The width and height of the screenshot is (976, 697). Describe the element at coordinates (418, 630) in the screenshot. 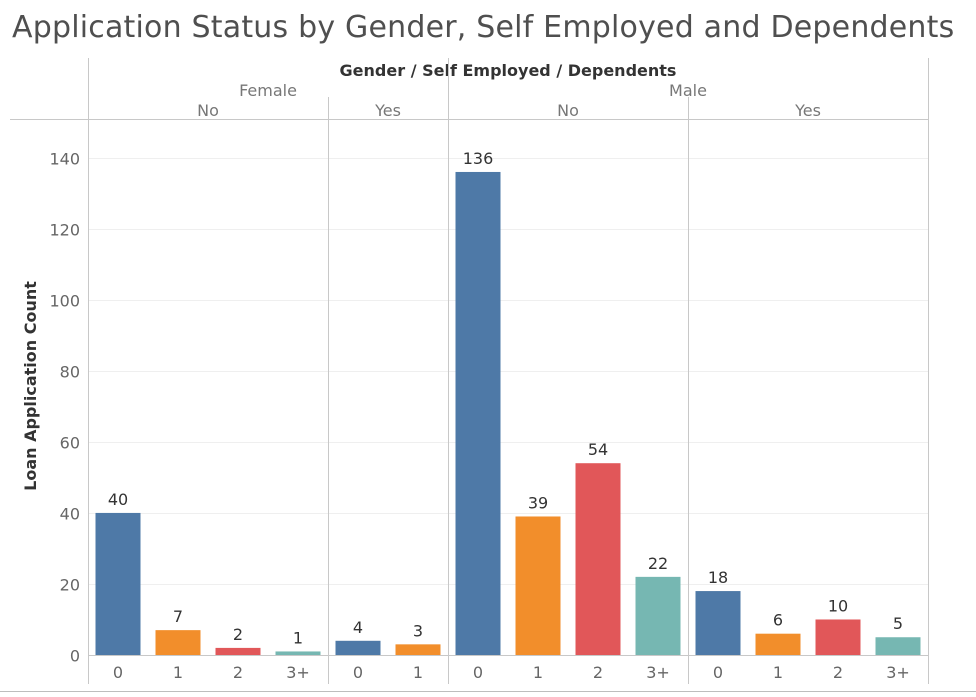

I see `data-label: 3` at that location.